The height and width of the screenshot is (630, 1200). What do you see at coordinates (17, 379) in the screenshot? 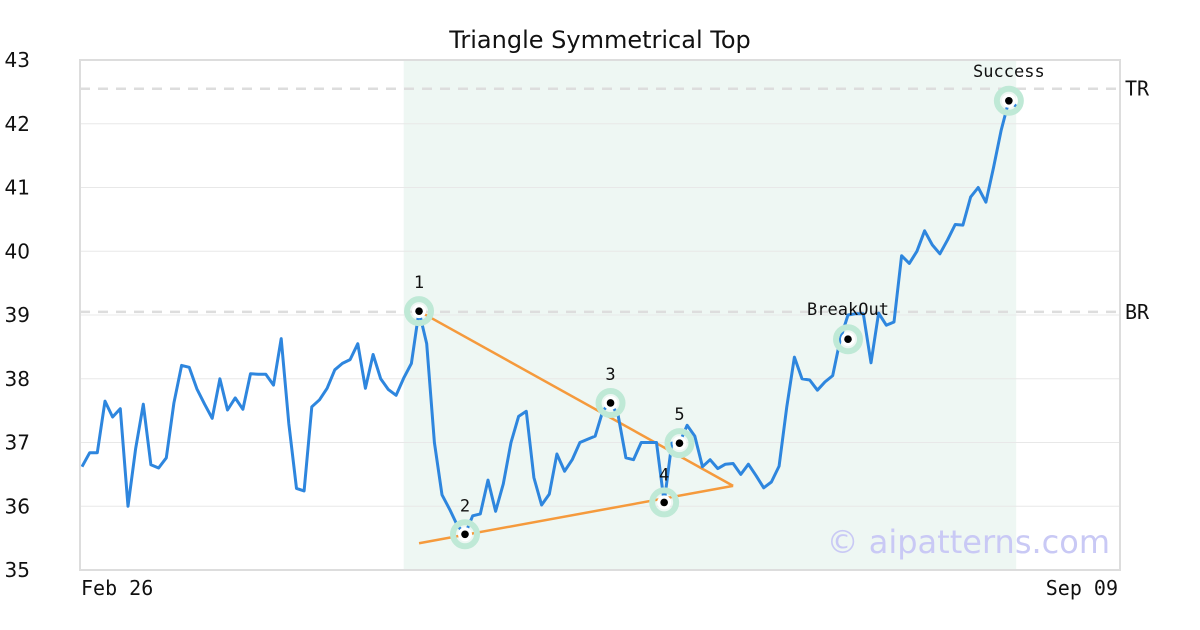
I see `y-tick-label: 38` at bounding box center [17, 379].